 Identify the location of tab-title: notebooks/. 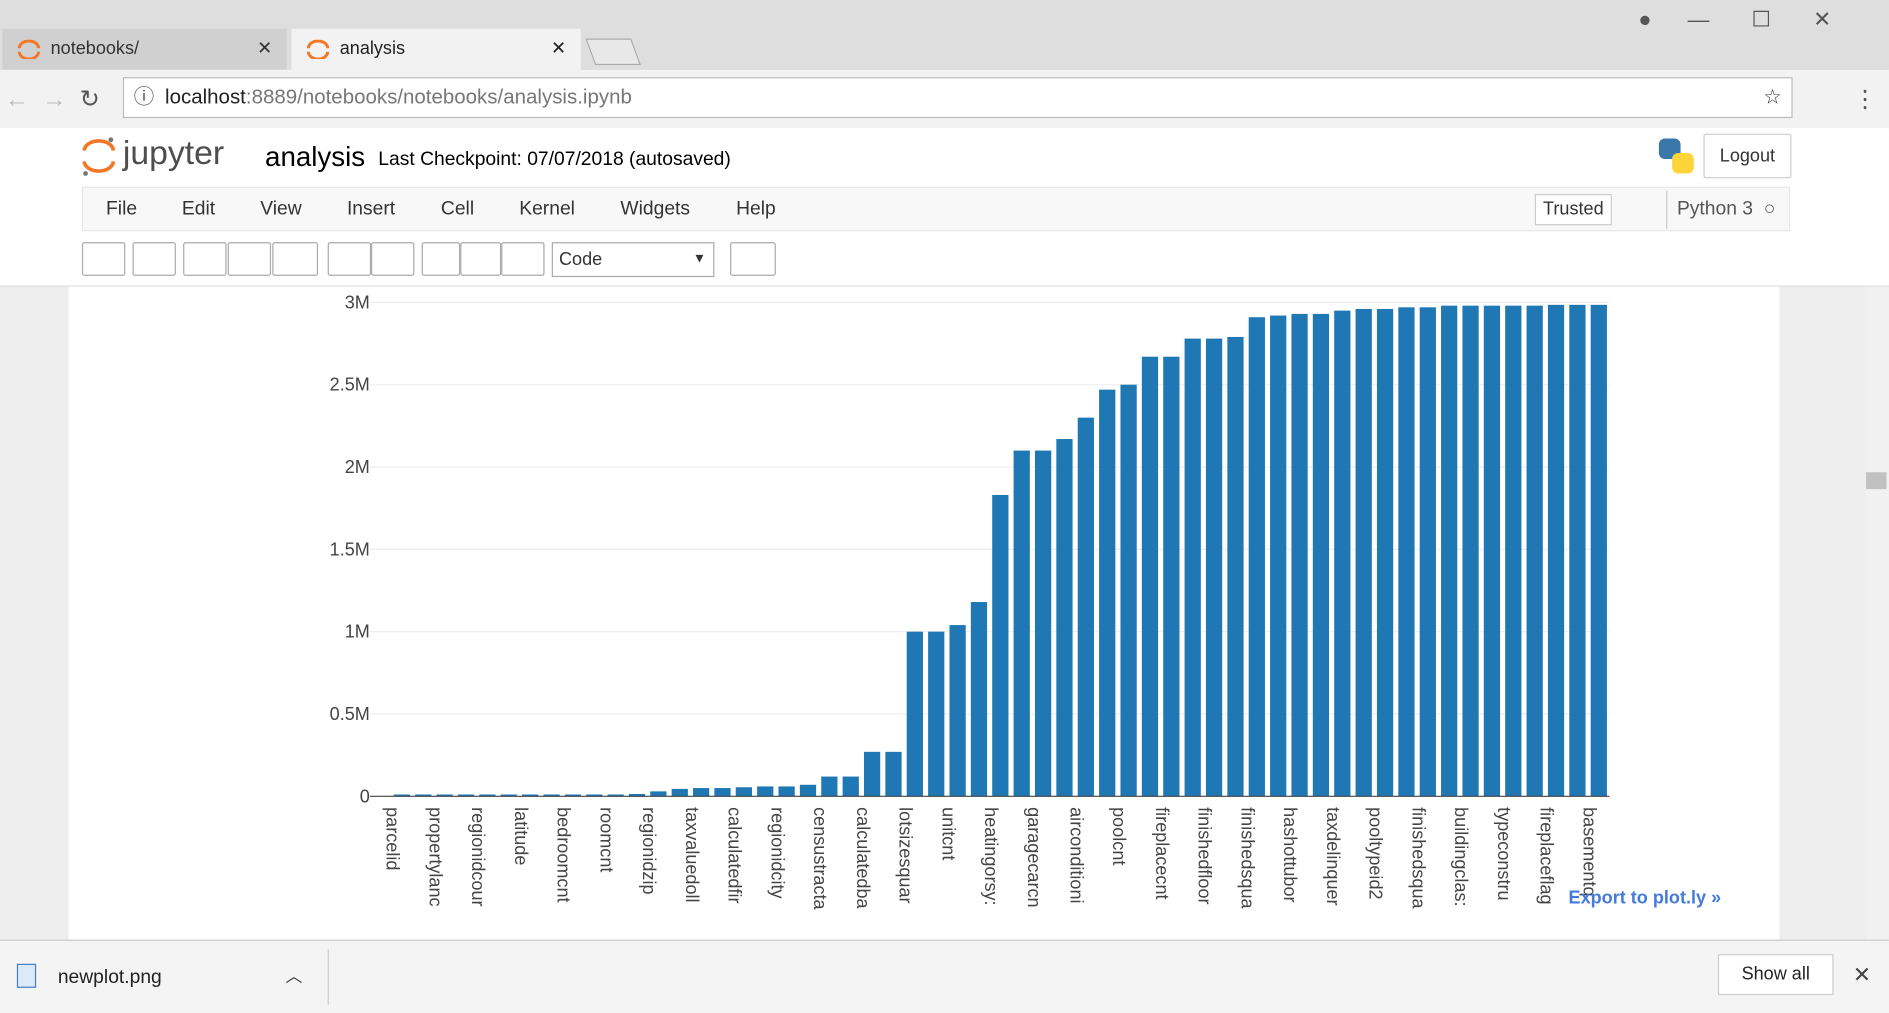
(95, 49).